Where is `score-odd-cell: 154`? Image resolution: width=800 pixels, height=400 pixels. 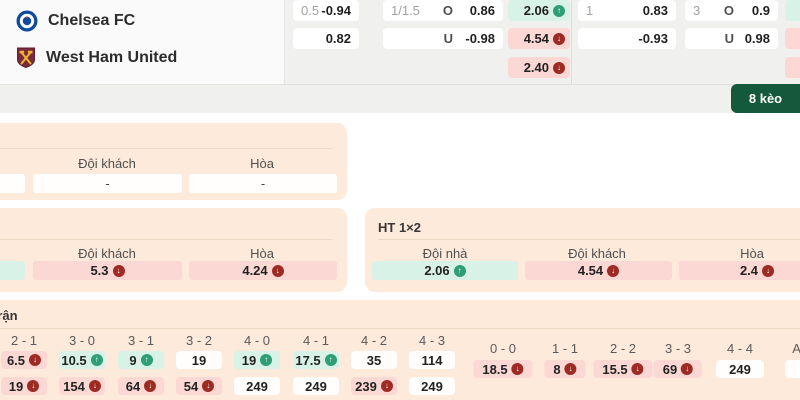
score-odd-cell: 154 is located at coordinates (82, 386).